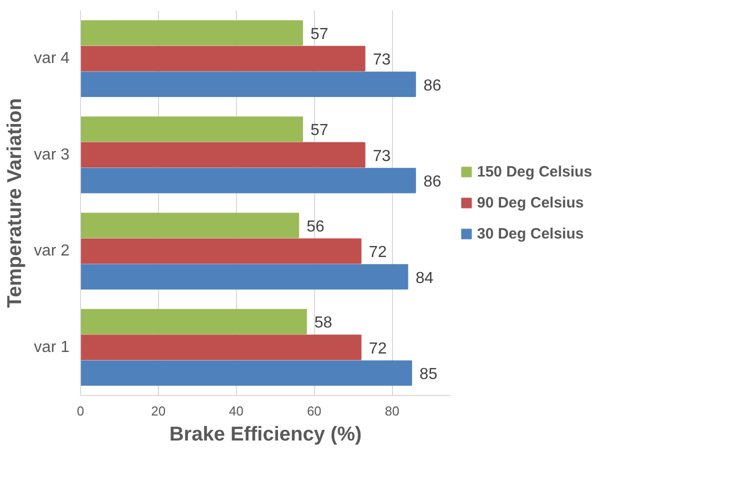  Describe the element at coordinates (236, 411) in the screenshot. I see `x-tick-label: 40` at that location.